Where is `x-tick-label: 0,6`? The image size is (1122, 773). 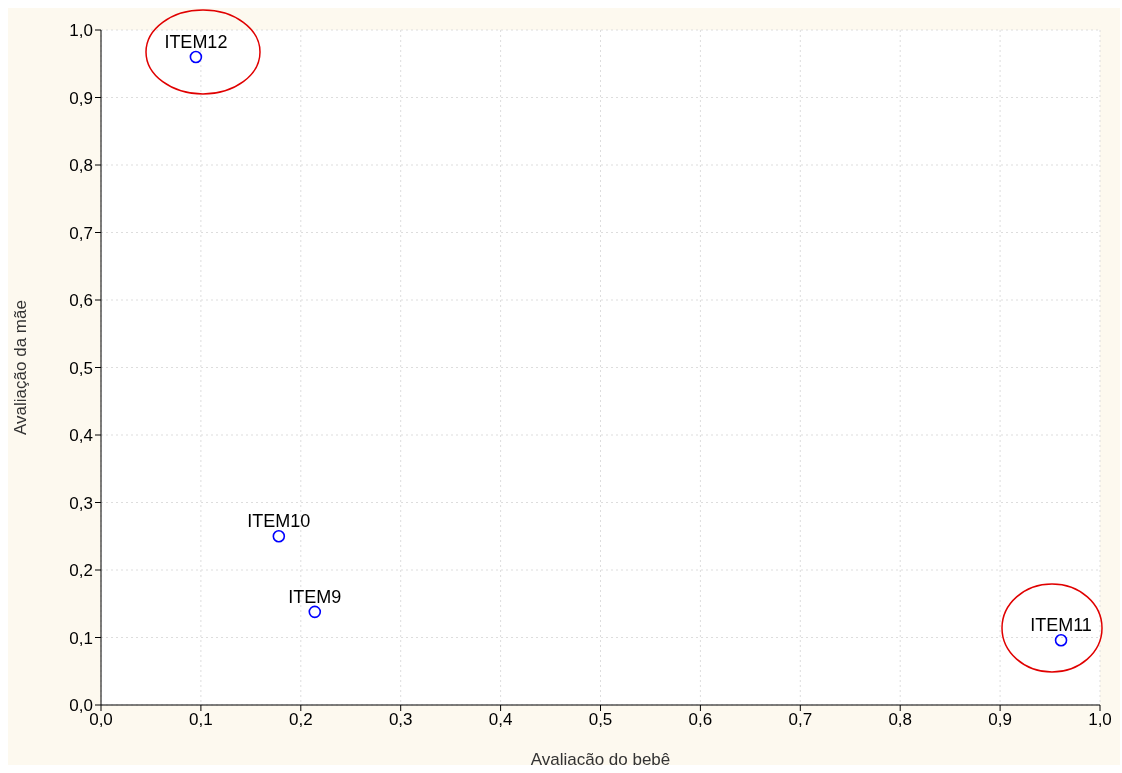
x-tick-label: 0,6 is located at coordinates (700, 720).